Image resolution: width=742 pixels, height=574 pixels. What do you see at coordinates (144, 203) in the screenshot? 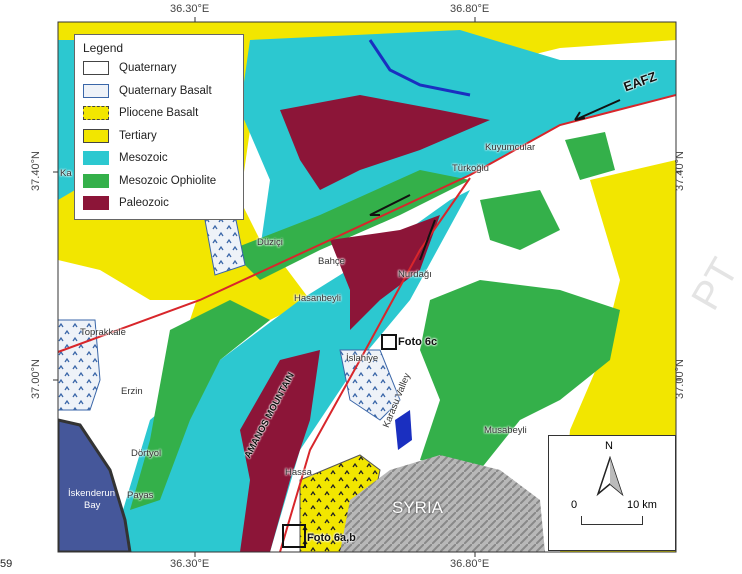
I see `legend-label: Paleozoic` at bounding box center [144, 203].